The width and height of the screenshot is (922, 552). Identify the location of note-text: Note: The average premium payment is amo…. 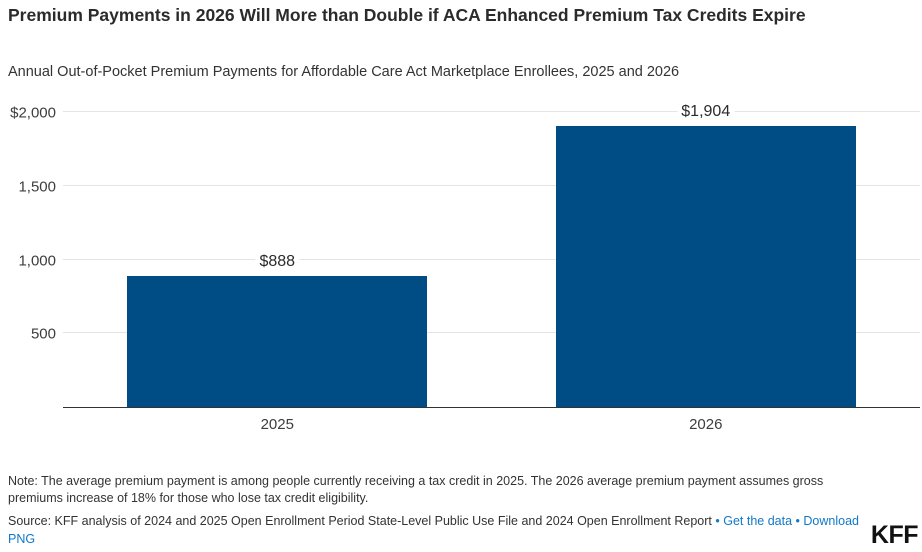
(416, 489).